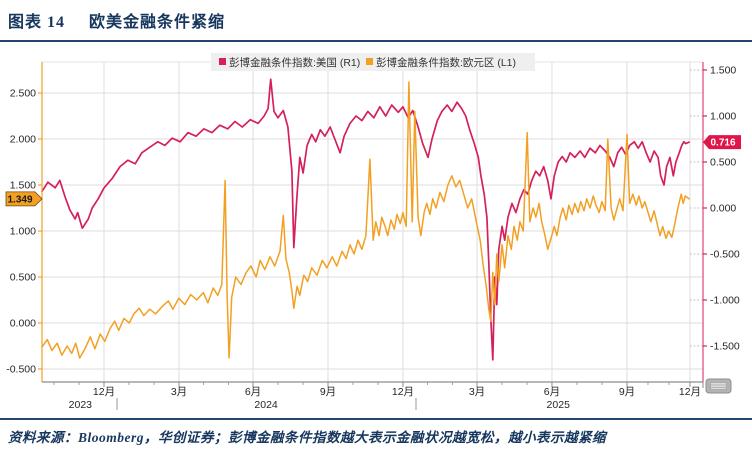 Image resolution: width=752 pixels, height=452 pixels. I want to click on us-last-value-tag, so click(722, 142).